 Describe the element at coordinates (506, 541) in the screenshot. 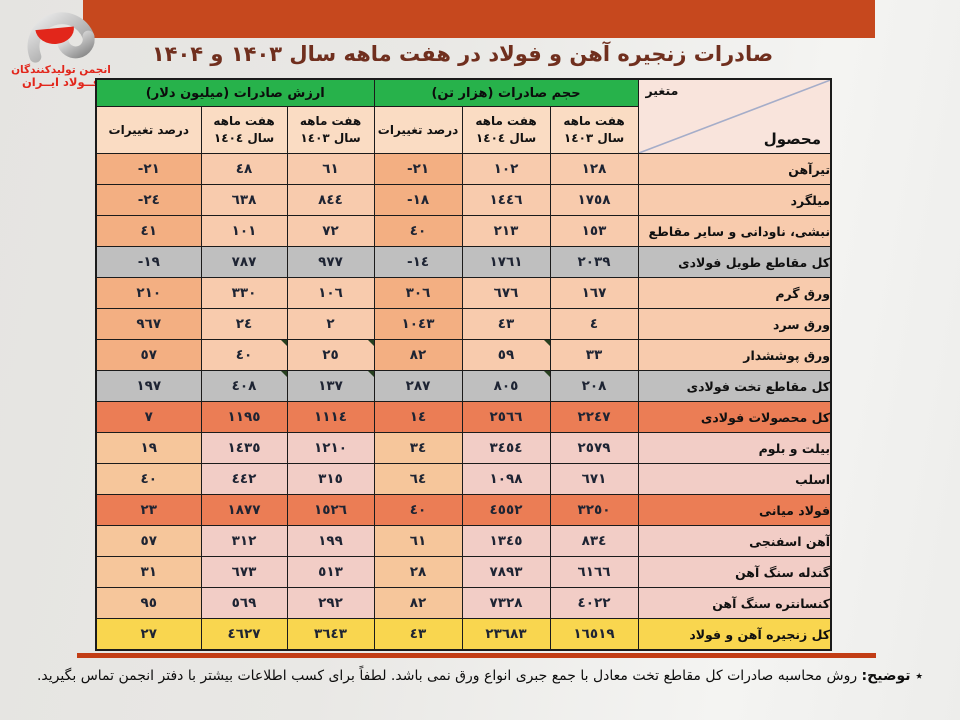

I see `cell-volume-1404: ١٣٤٥` at that location.